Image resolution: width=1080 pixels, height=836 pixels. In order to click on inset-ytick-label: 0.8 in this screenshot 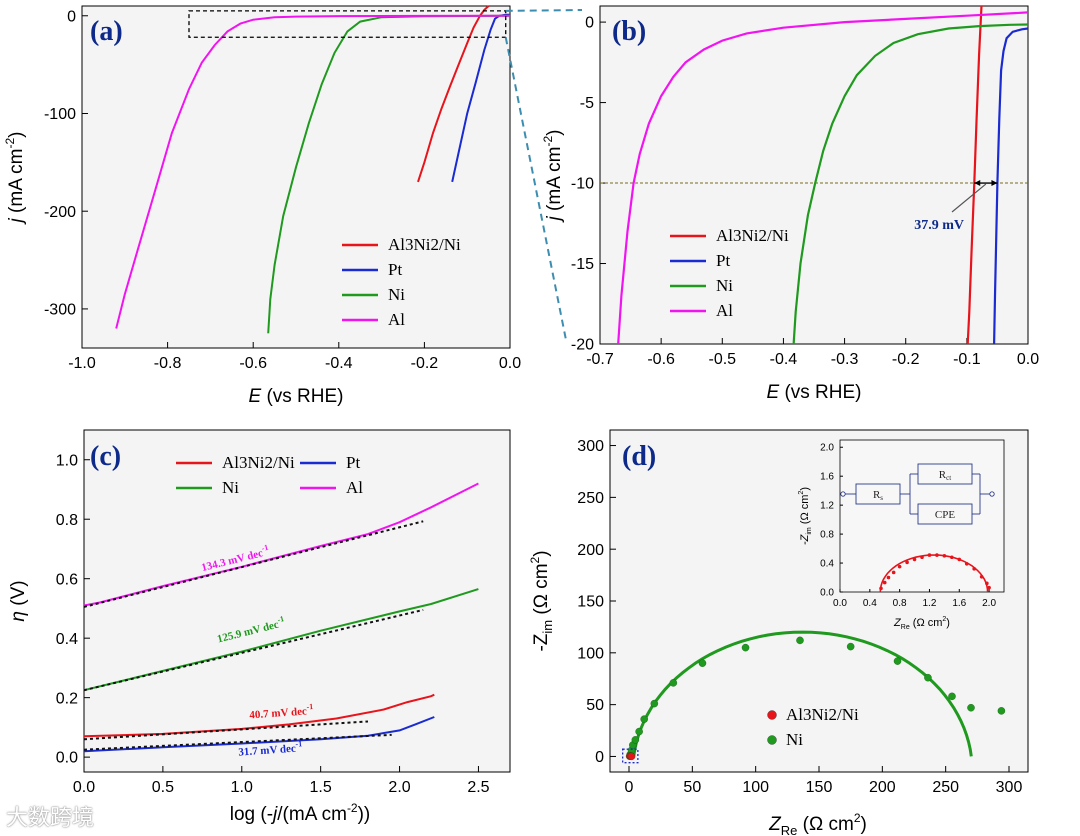, I will do `click(827, 535)`.